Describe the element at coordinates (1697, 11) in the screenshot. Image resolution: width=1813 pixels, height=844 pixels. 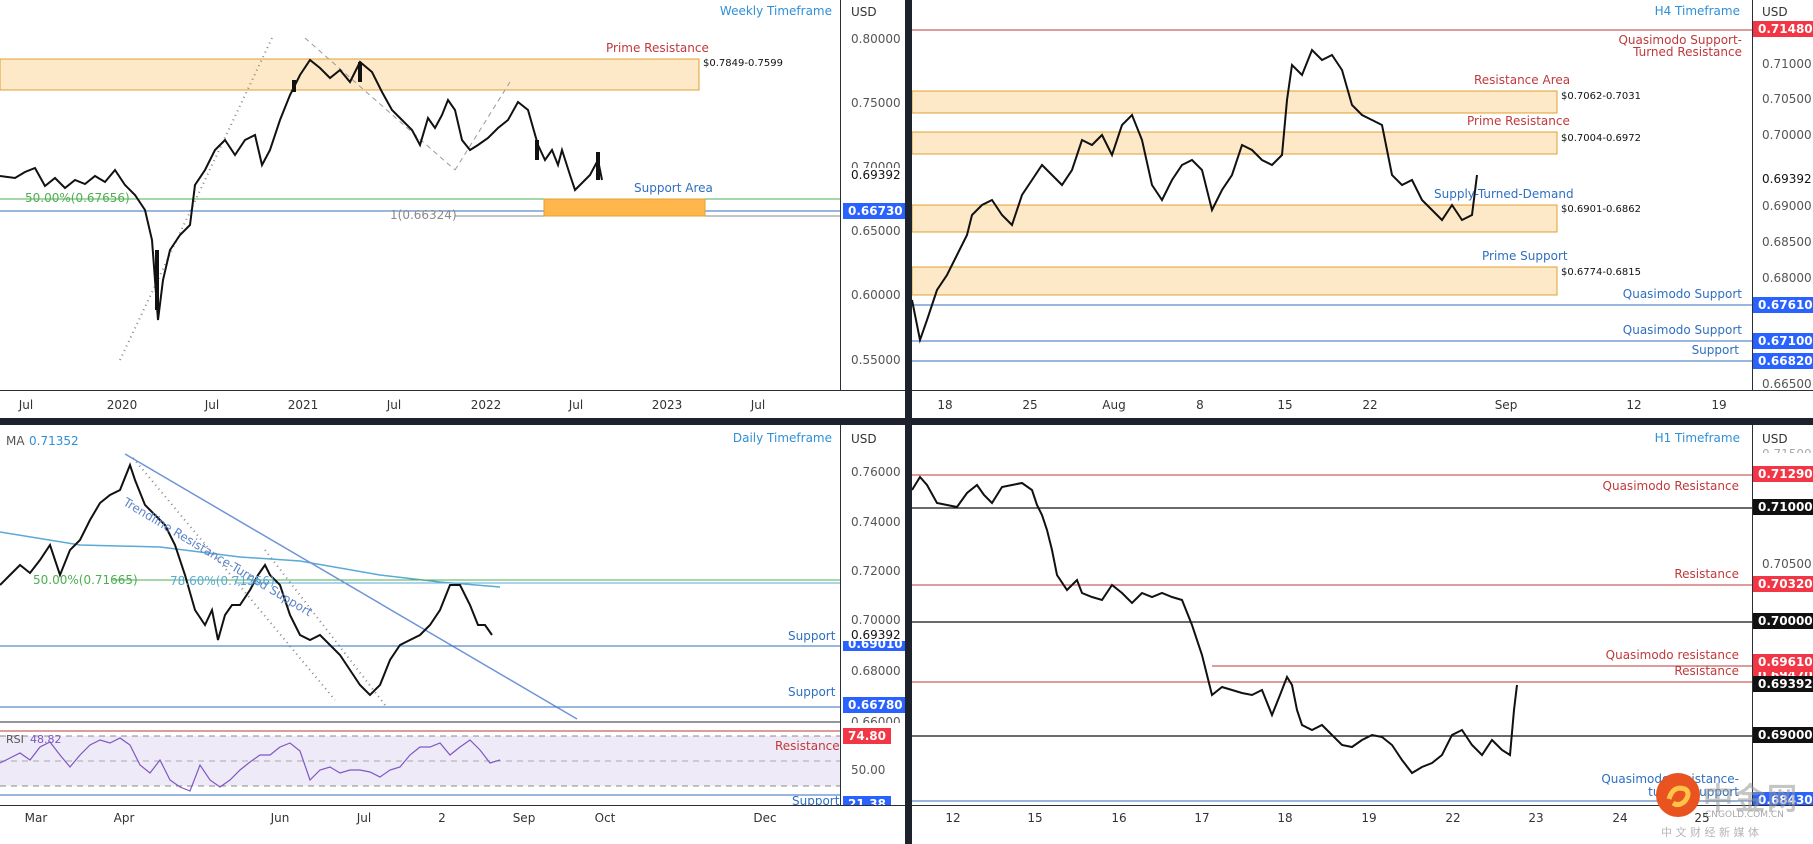
I see `h4-title: H4 Timeframe` at that location.